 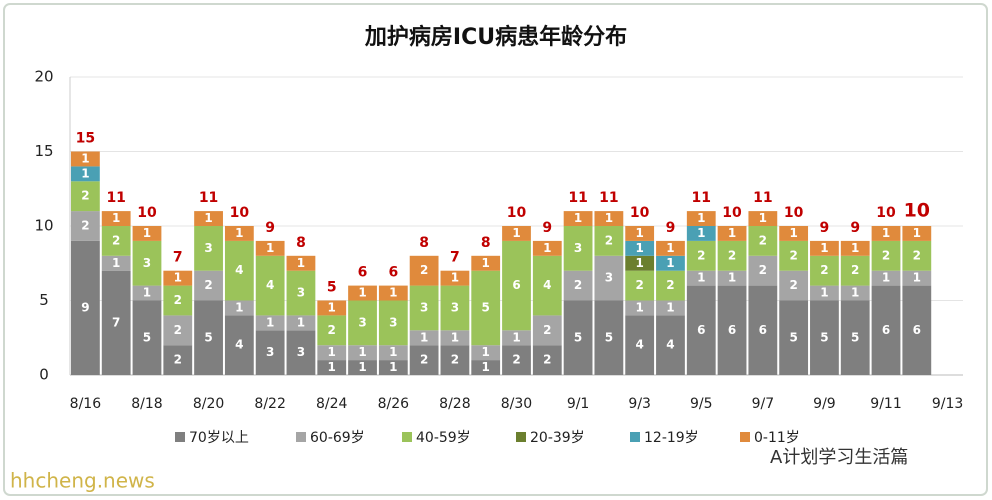 I want to click on x-tick-label: 9/9, so click(x=824, y=404).